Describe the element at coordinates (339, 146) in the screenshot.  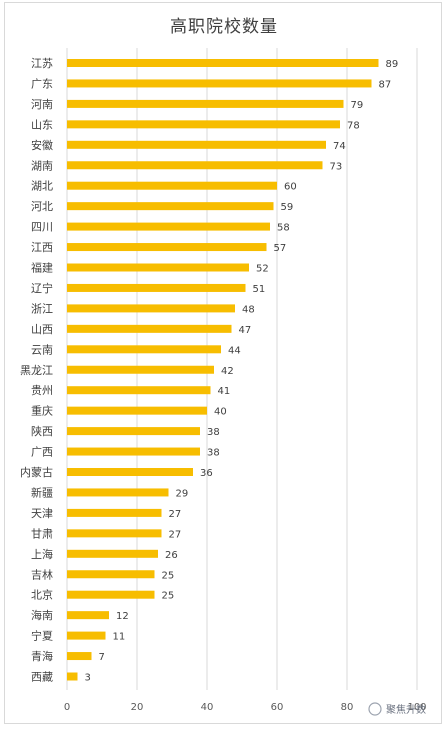
I see `value-label: 74` at that location.